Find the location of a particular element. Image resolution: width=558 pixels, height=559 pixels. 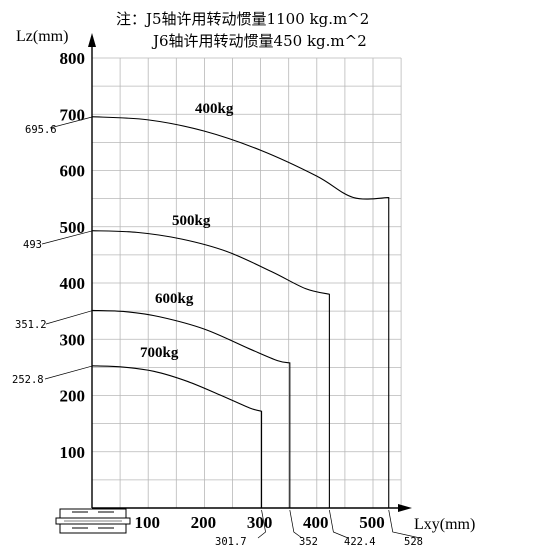

y-axis-title: Lz(mm) is located at coordinates (42, 36).